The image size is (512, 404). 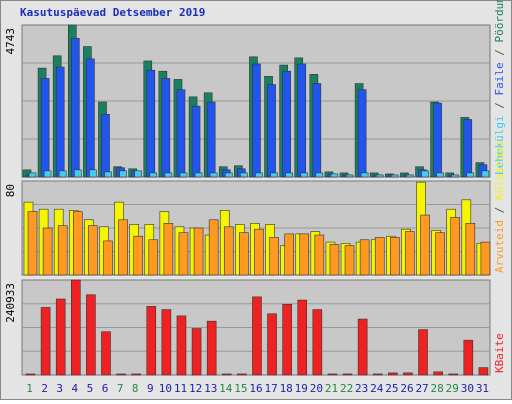 What do you see at coordinates (150, 388) in the screenshot?
I see `x-tick-label: 9` at bounding box center [150, 388].